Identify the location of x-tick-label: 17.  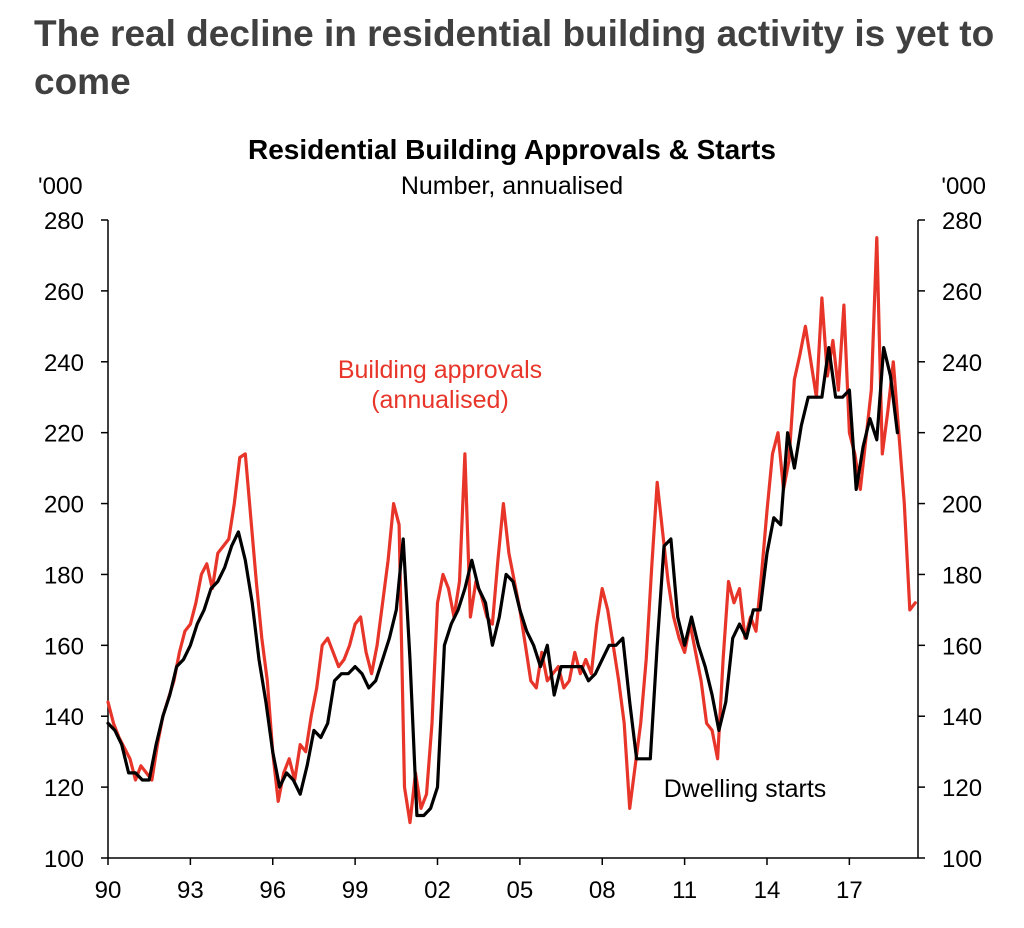
(849, 890).